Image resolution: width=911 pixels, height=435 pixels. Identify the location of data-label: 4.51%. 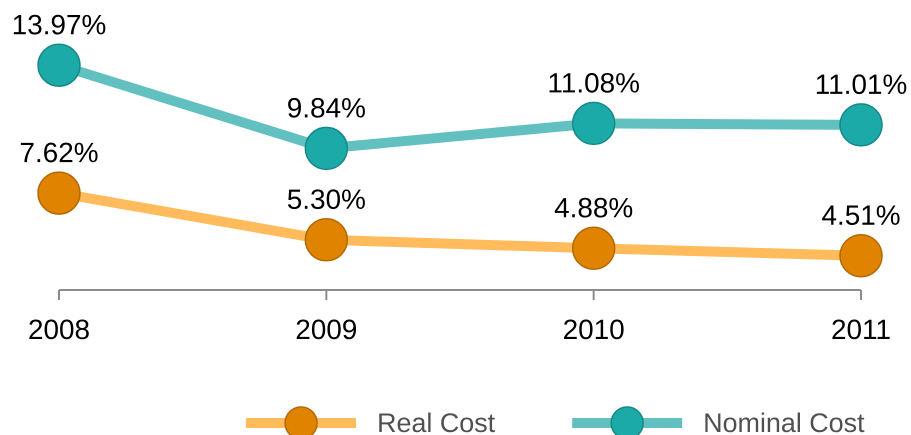
(861, 215).